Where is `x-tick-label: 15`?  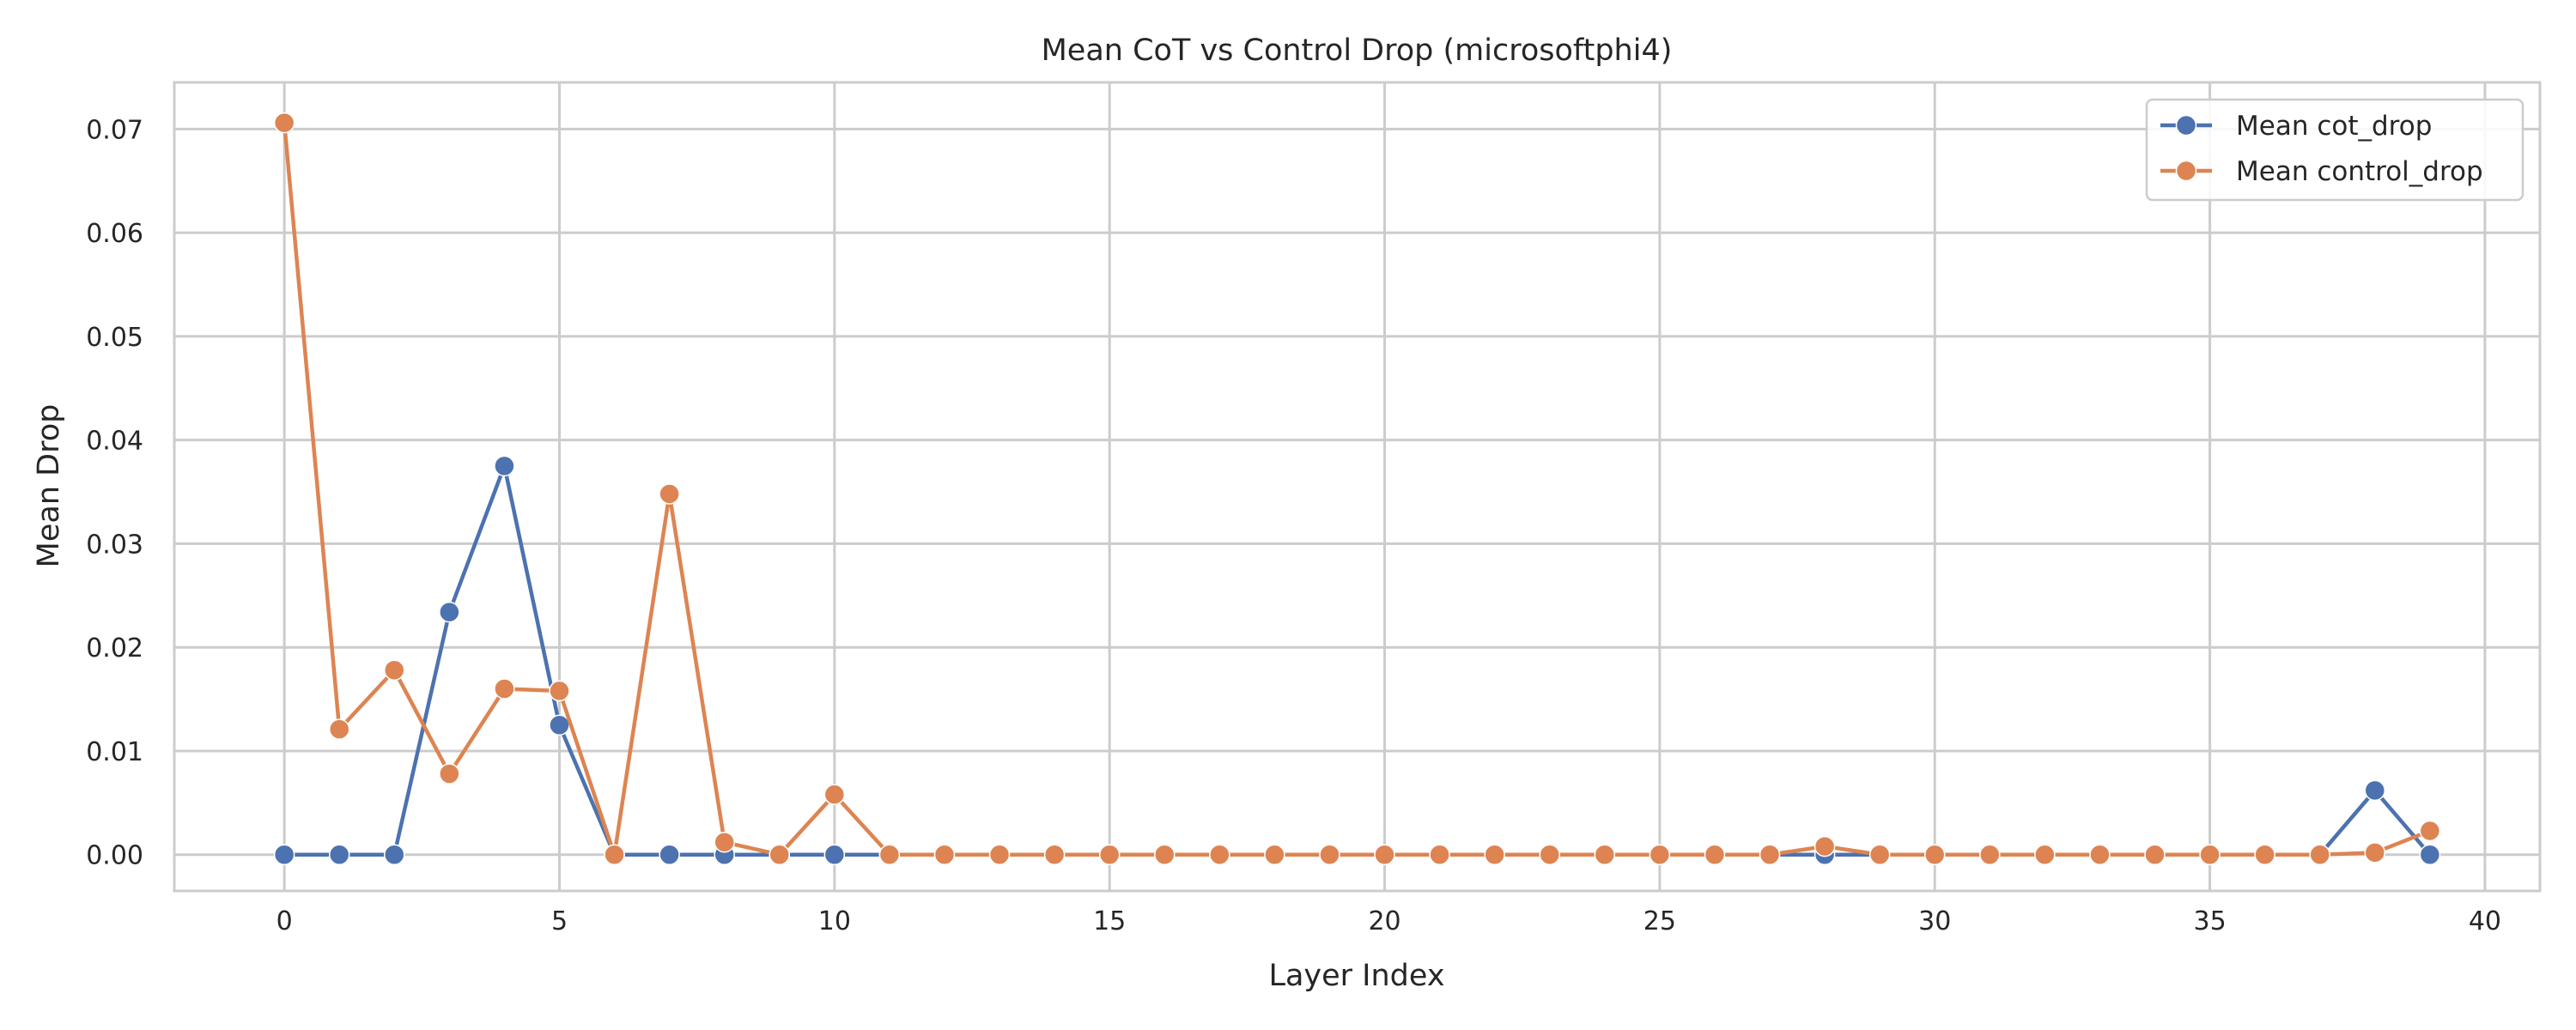
x-tick-label: 15 is located at coordinates (1109, 921).